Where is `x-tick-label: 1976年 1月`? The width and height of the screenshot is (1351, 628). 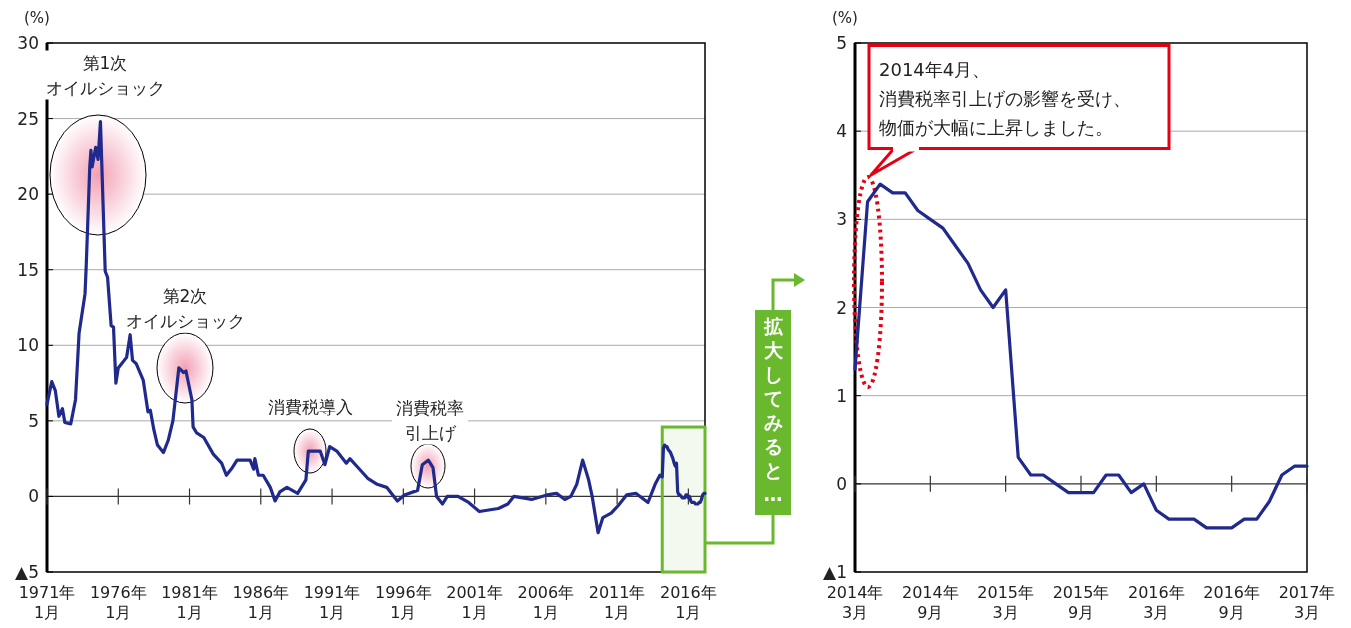 x-tick-label: 1976年 1月 is located at coordinates (118, 602).